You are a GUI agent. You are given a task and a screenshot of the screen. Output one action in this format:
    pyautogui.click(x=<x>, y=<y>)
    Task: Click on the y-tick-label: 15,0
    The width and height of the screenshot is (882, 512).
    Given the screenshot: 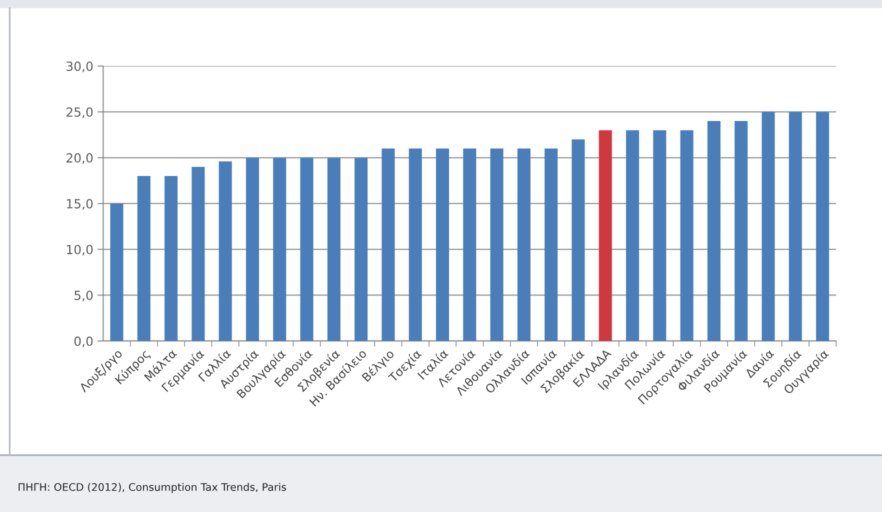 What is the action you would take?
    pyautogui.click(x=80, y=204)
    